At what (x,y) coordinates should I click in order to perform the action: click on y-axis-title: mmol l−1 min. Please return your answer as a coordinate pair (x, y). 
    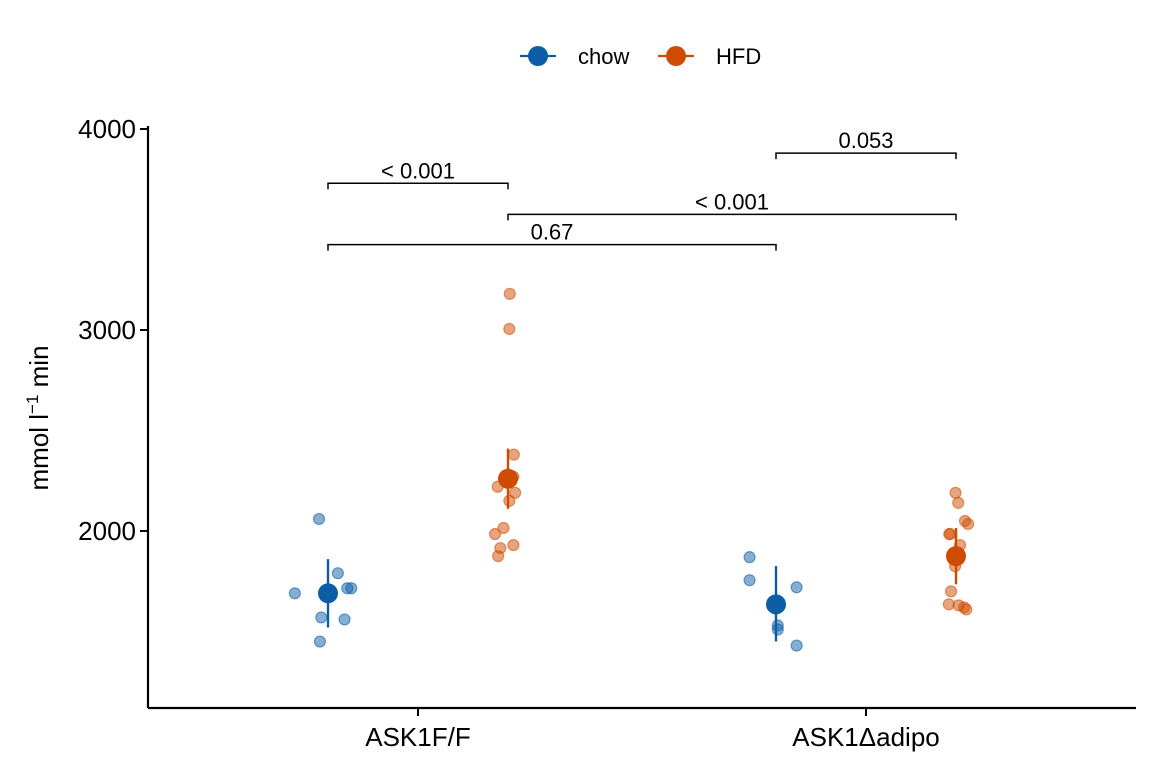
    Looking at the image, I should click on (38, 417).